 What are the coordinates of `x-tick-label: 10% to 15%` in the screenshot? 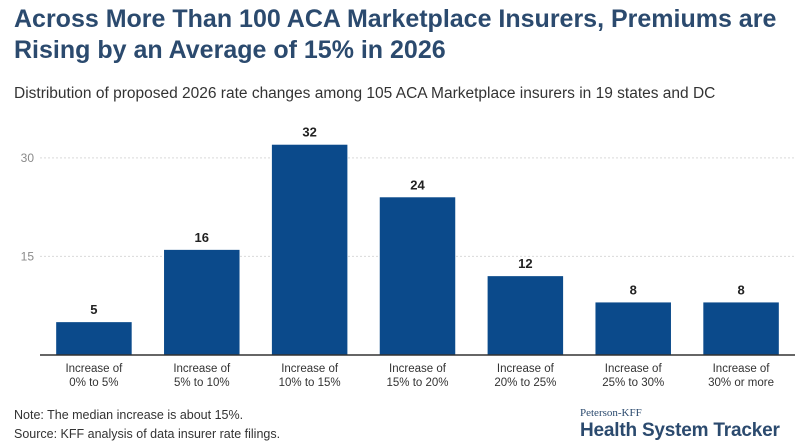 It's located at (310, 383).